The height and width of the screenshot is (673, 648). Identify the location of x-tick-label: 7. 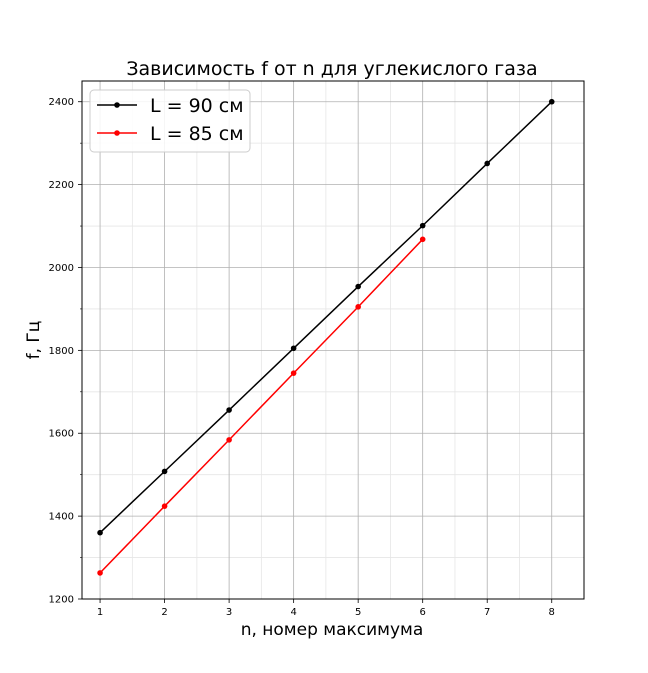
(487, 612).